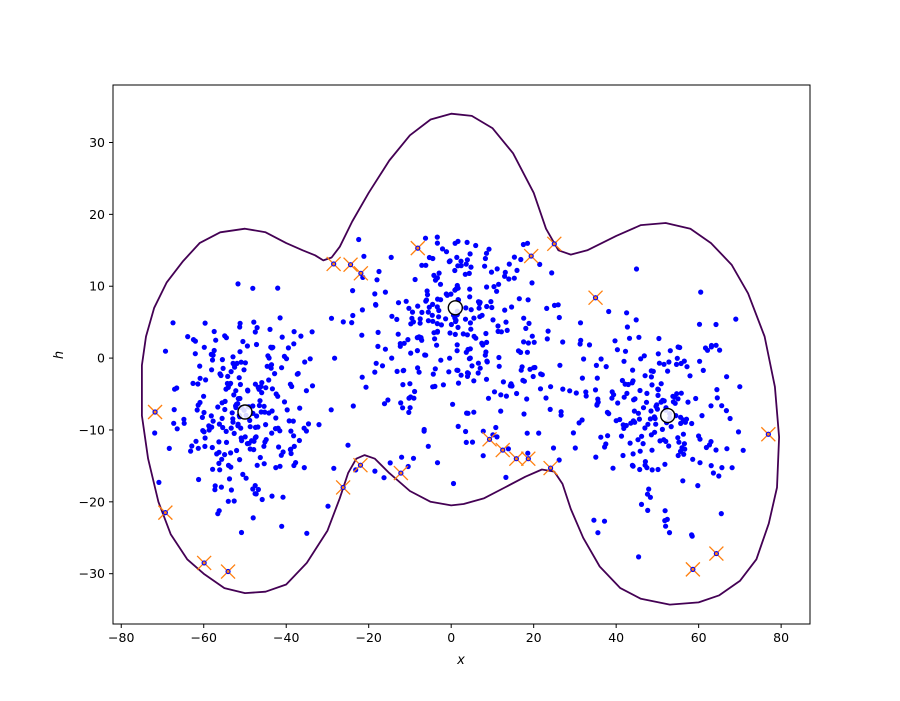 This screenshot has height=701, width=900. I want to click on cluster-center-marker, so click(668, 415).